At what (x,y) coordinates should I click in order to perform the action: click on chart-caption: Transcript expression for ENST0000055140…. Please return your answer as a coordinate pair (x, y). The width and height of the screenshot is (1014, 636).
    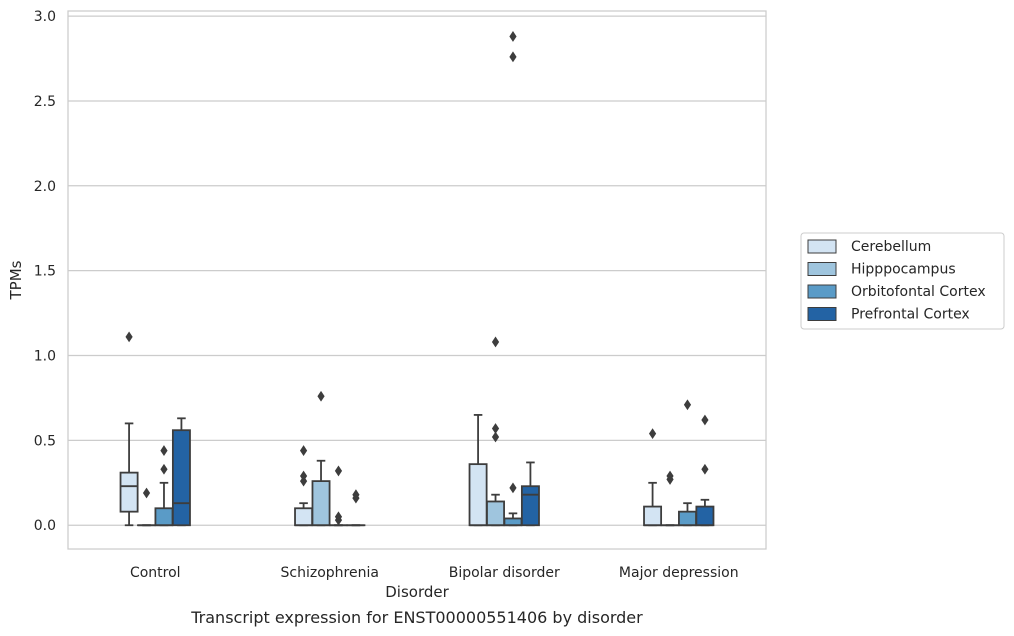
    Looking at the image, I should click on (416, 617).